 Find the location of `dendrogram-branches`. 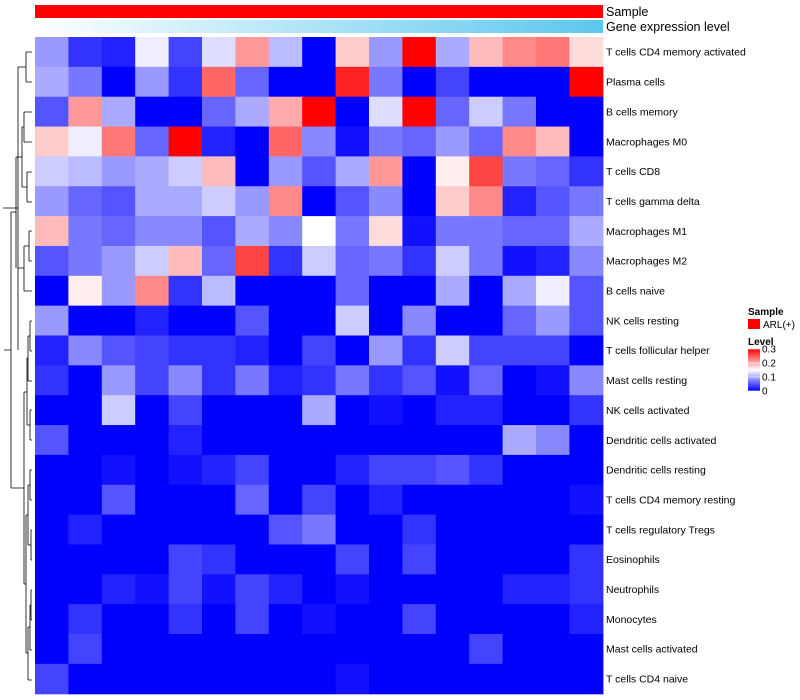

dendrogram-branches is located at coordinates (17, 366).